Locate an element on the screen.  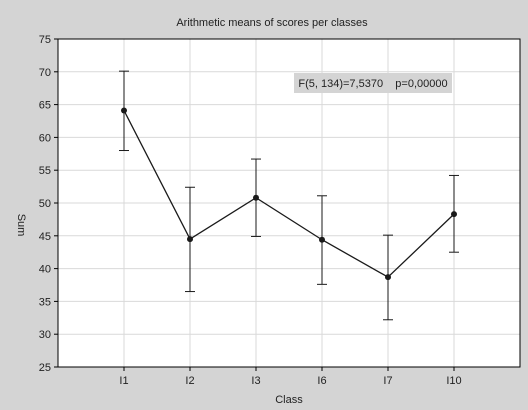
annotation-box is located at coordinates (373, 83).